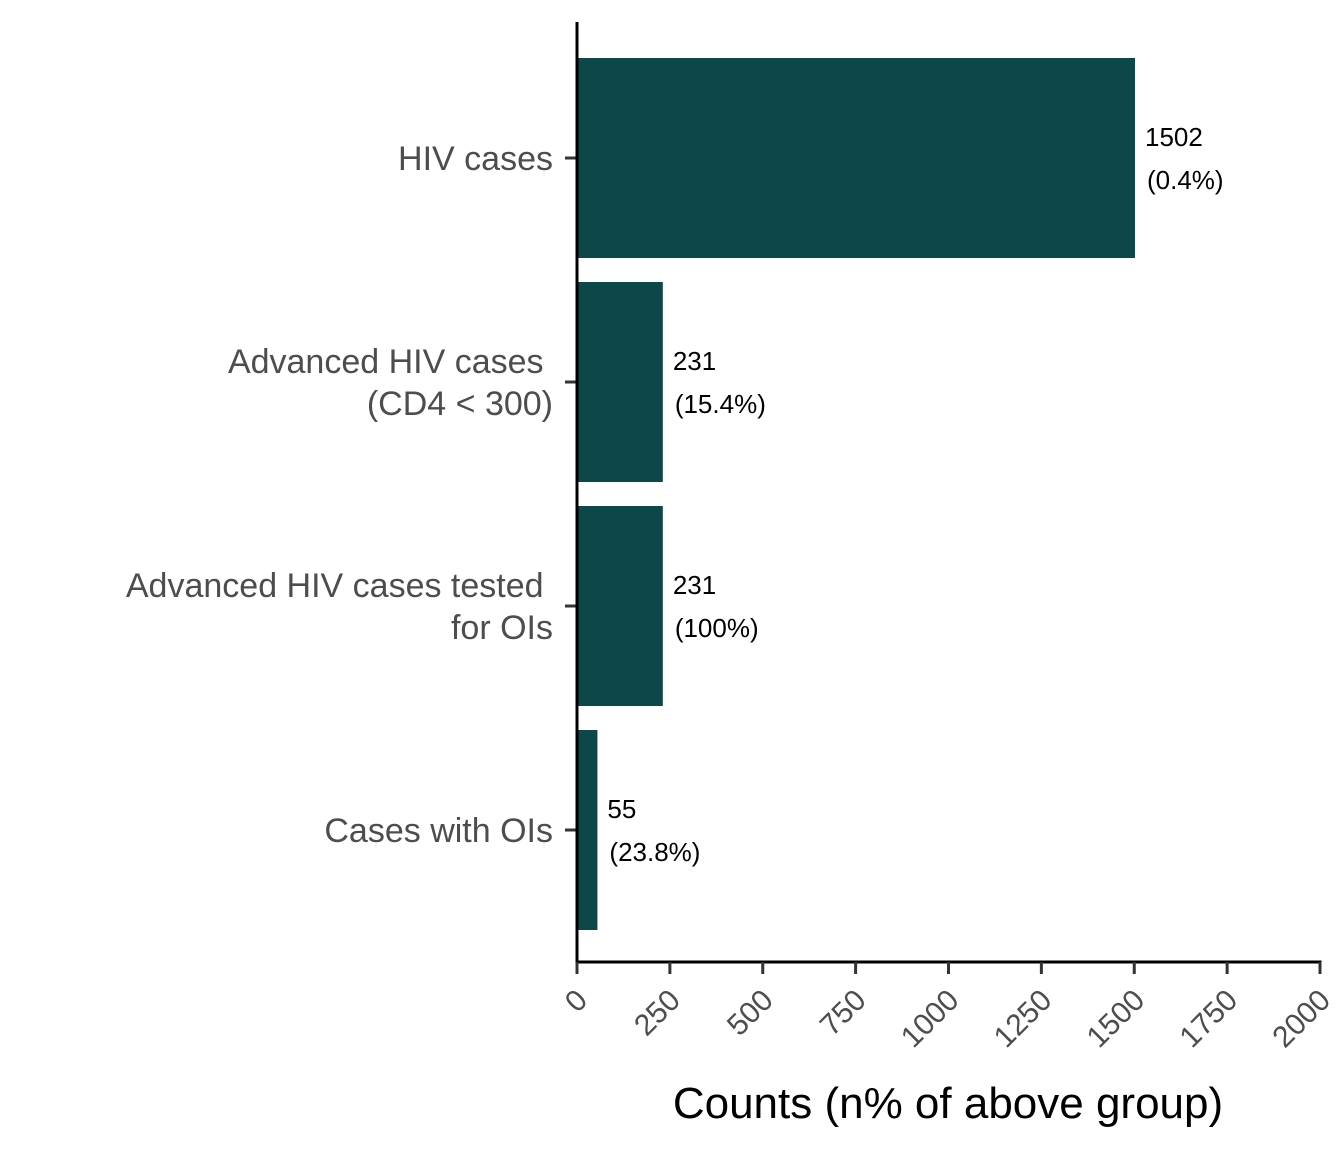  I want to click on data-label-line: (15.4%), so click(720, 404).